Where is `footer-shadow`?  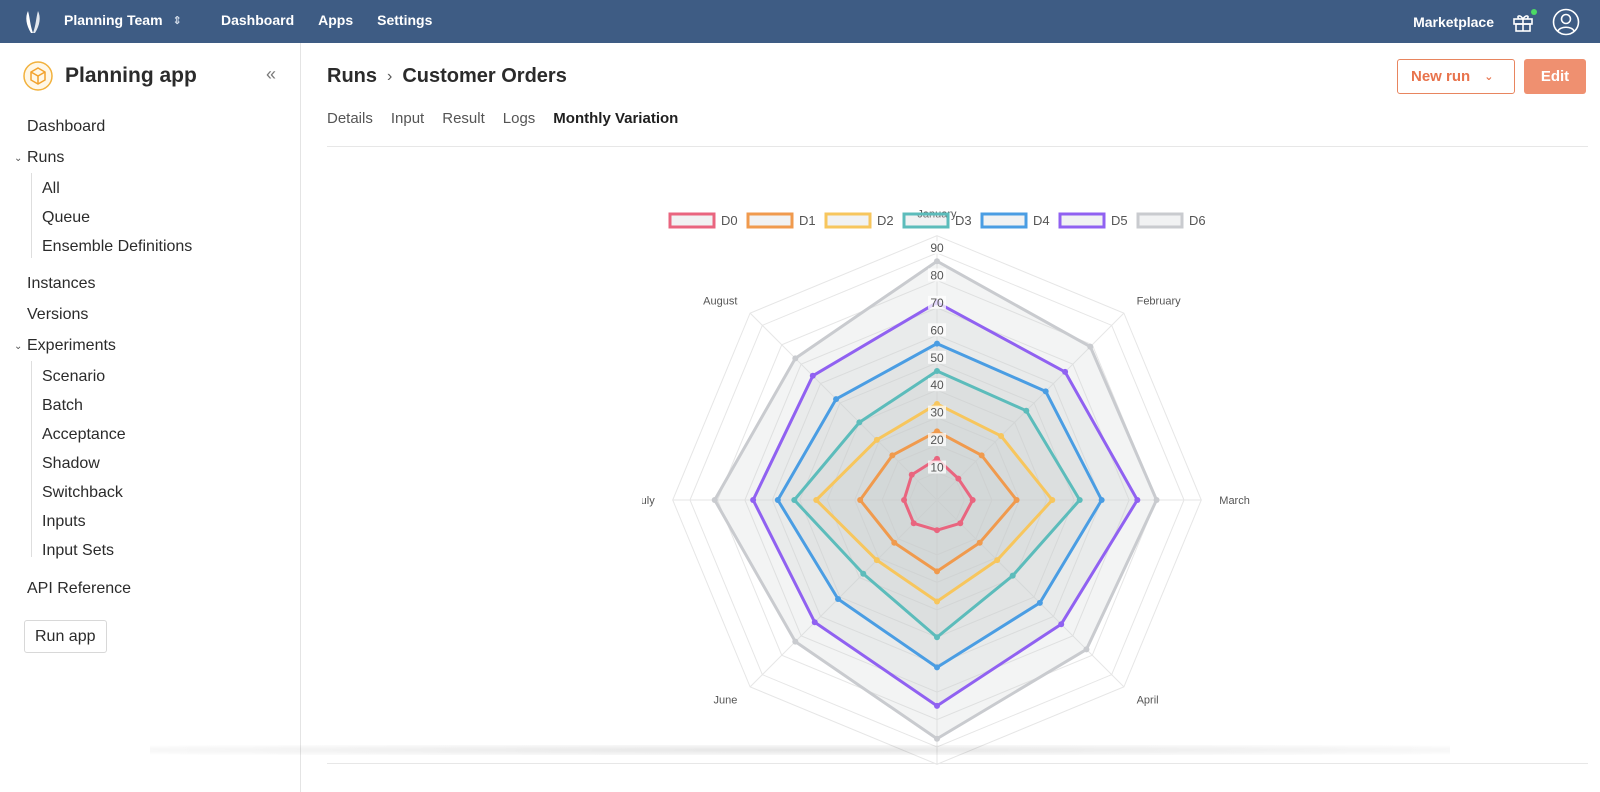 footer-shadow is located at coordinates (800, 750).